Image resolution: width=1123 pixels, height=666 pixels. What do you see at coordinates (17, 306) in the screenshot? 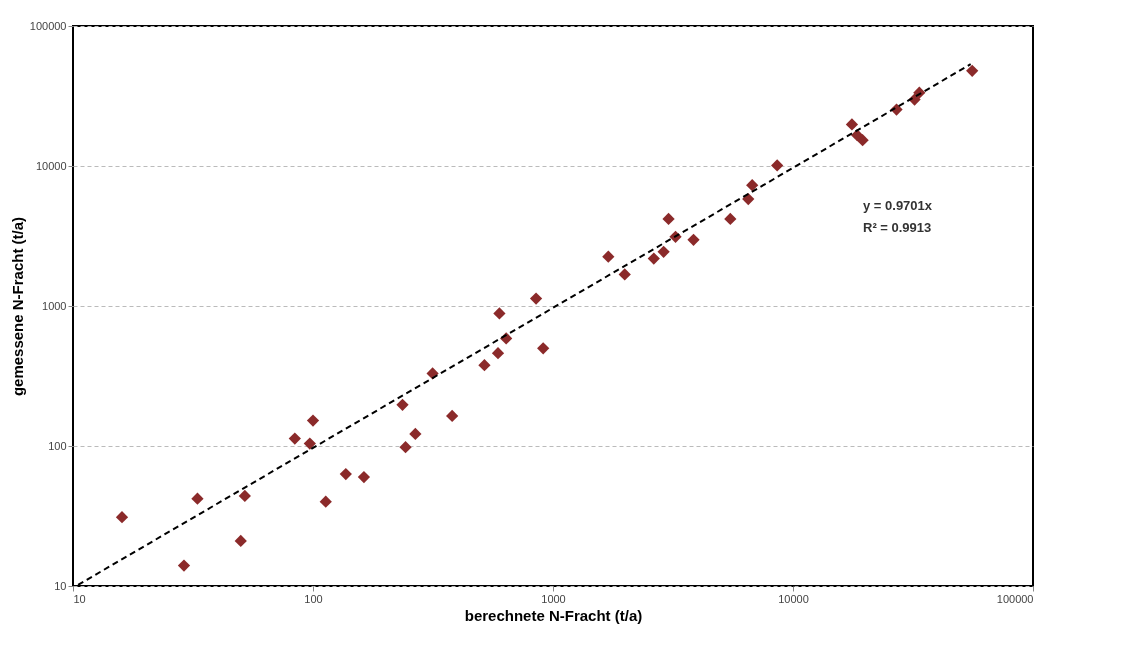
I see `y-axis-title: gemessene N-Fracht (t/a)` at bounding box center [17, 306].